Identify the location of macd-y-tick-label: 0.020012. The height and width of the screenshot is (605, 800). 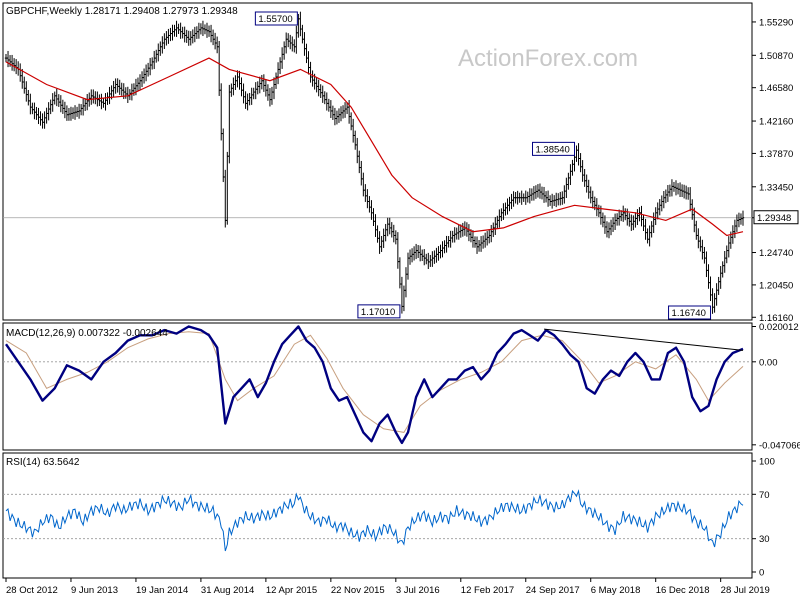
(779, 327).